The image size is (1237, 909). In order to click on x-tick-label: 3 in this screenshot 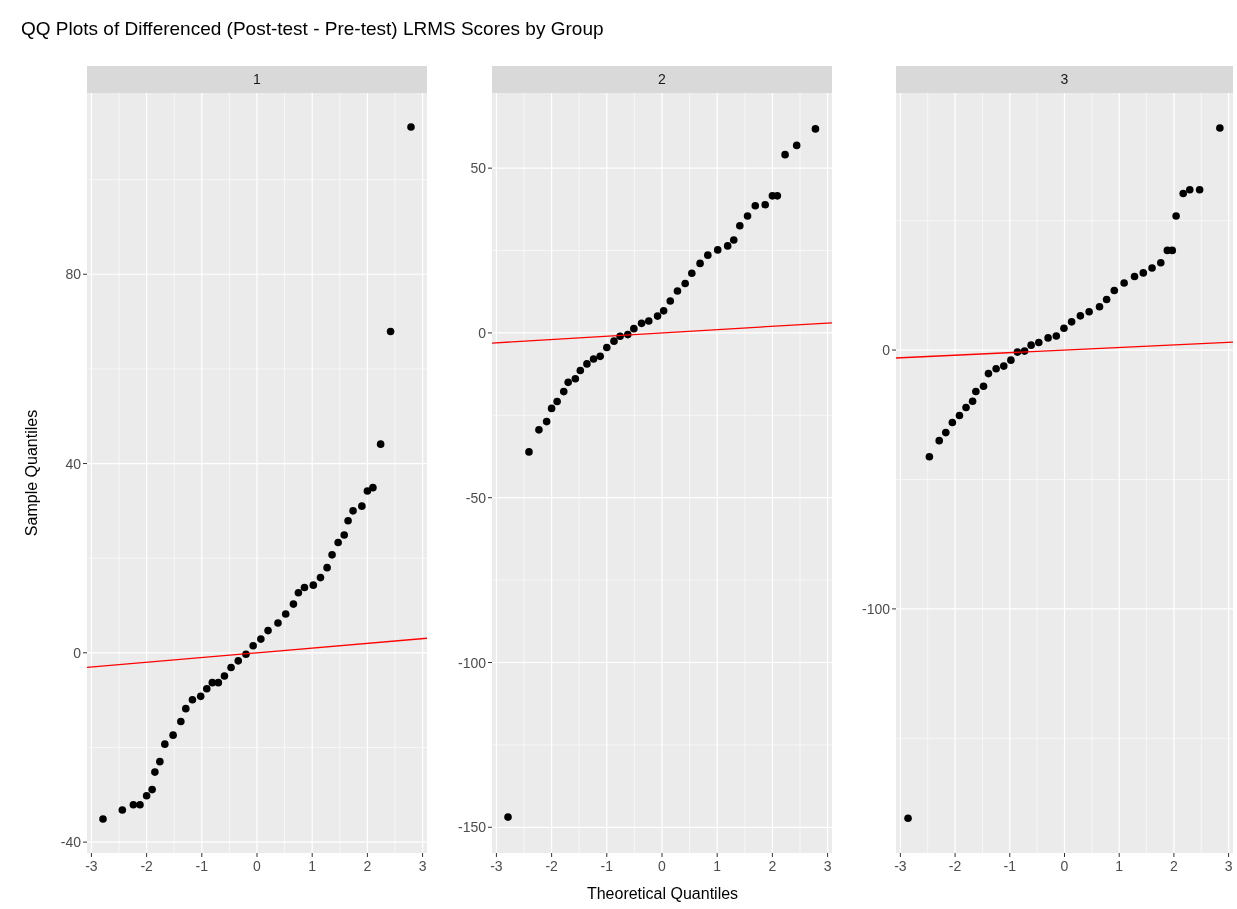, I will do `click(1228, 866)`.